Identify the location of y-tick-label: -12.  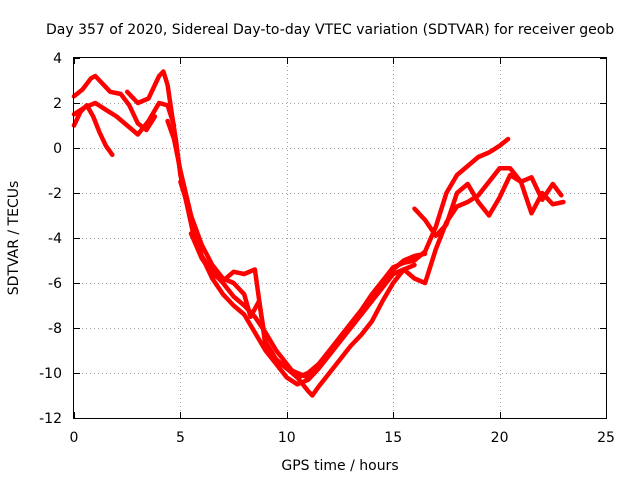
(50, 419).